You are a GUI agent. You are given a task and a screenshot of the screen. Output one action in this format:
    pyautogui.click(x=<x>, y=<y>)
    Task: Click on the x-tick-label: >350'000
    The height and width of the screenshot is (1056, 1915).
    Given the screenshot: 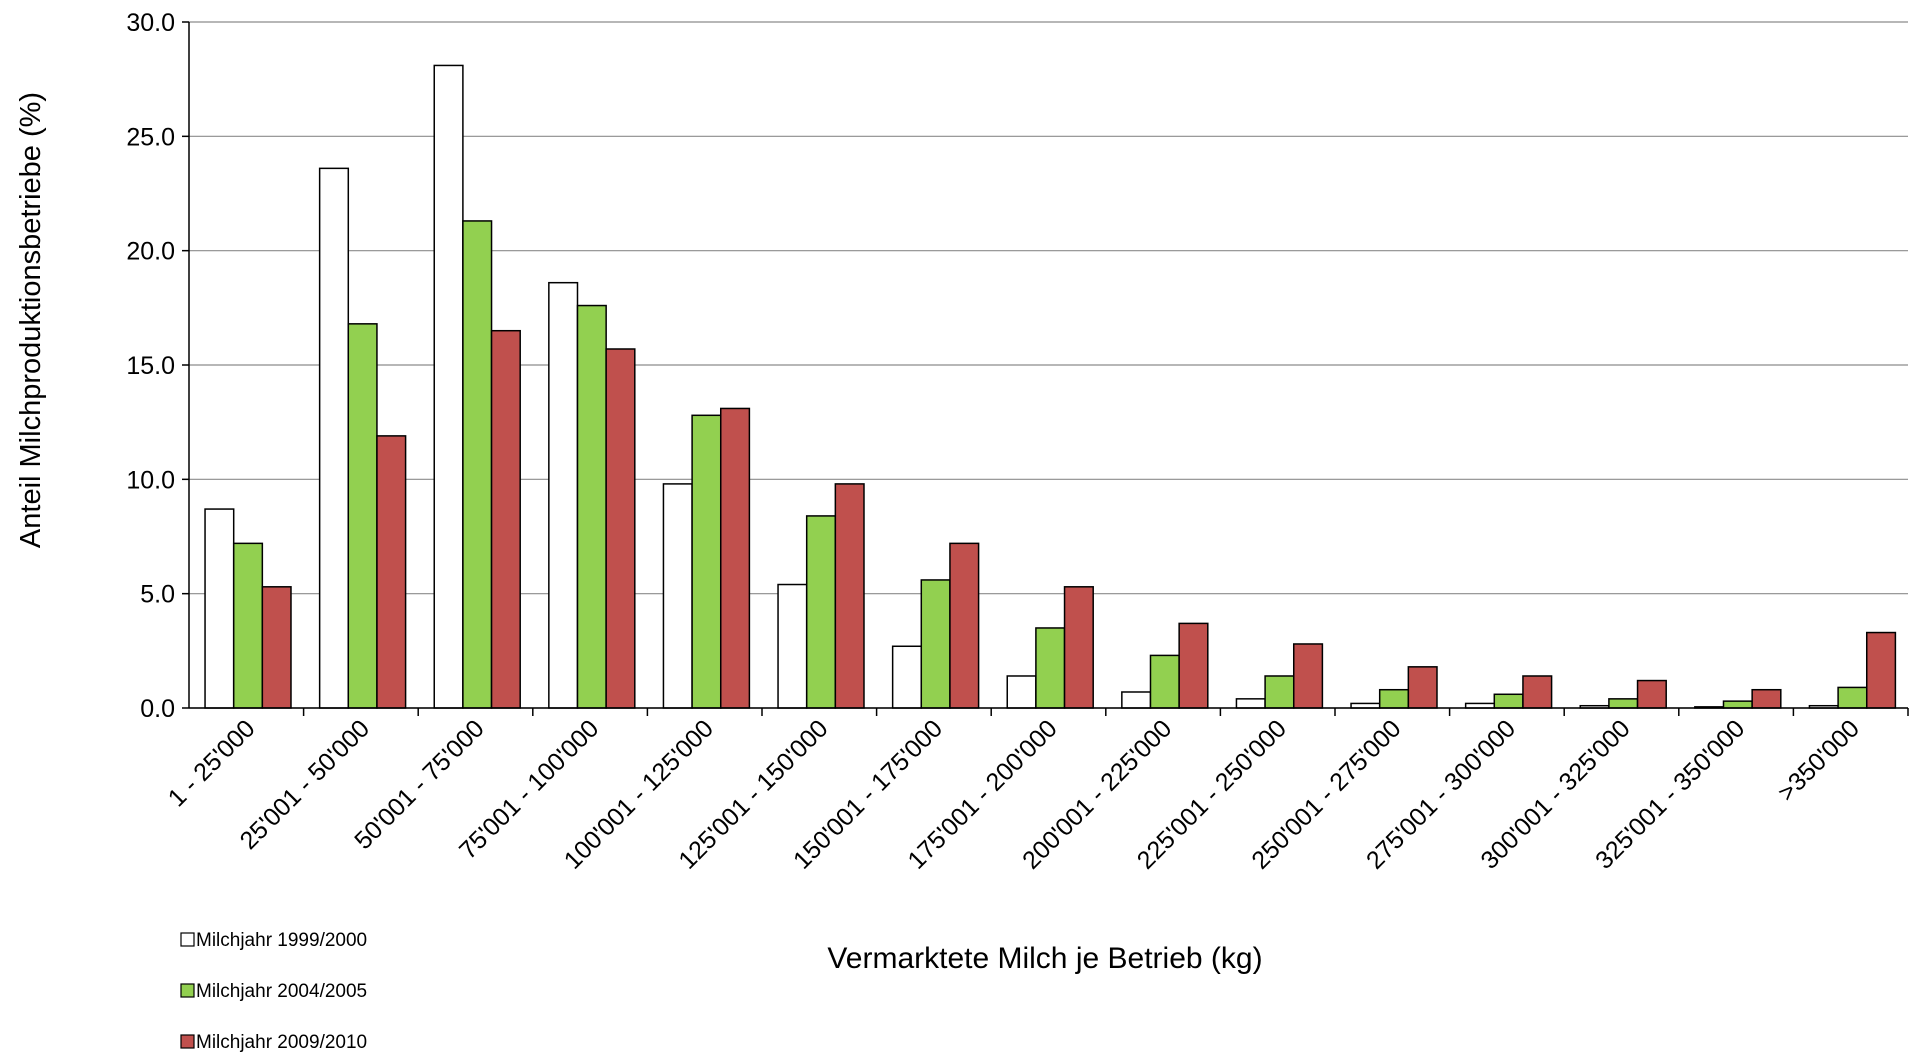 What is the action you would take?
    pyautogui.click(x=1818, y=760)
    